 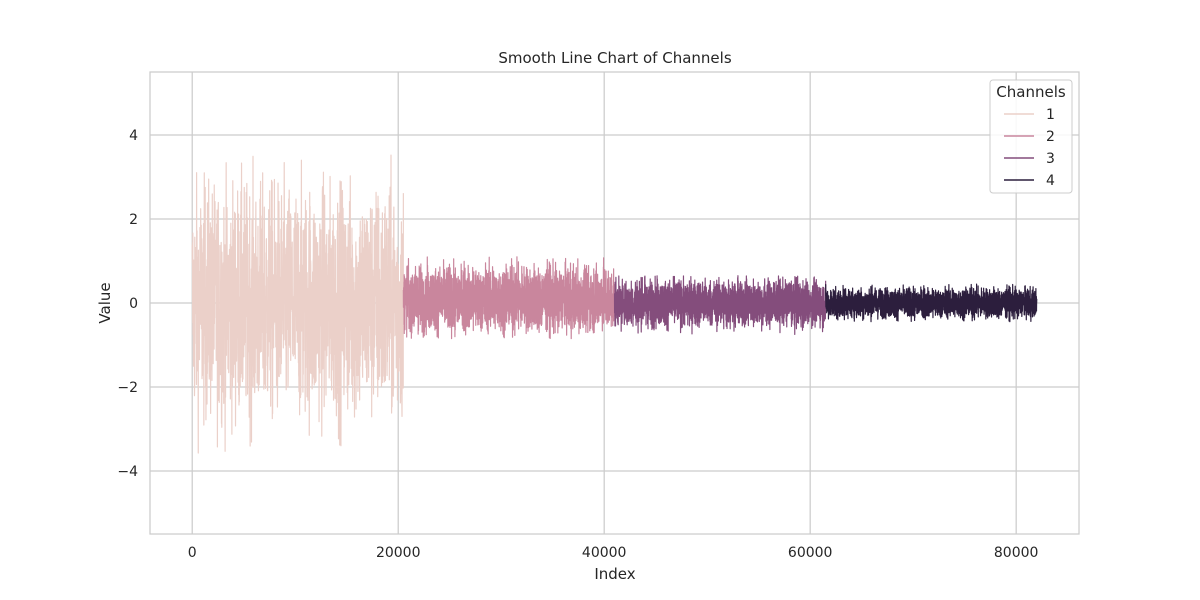 I want to click on y-tick-label: 0, so click(x=133, y=304).